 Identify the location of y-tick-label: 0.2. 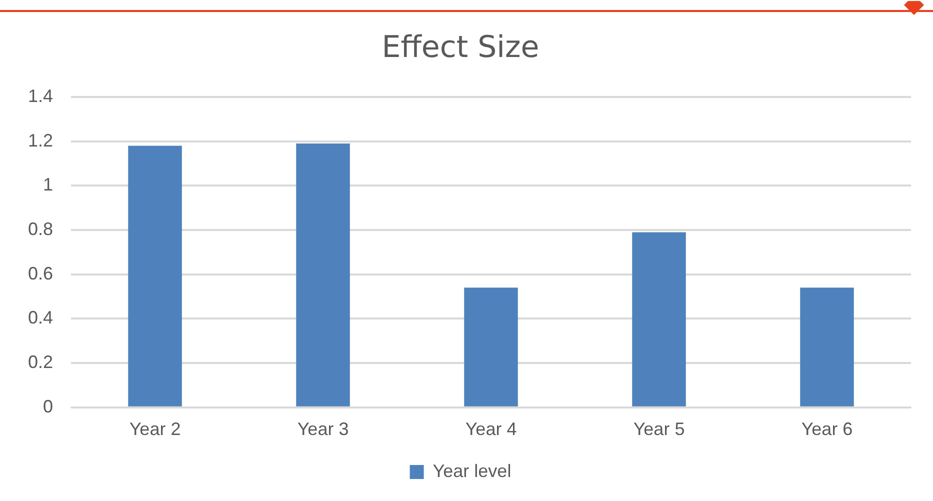
(41, 362).